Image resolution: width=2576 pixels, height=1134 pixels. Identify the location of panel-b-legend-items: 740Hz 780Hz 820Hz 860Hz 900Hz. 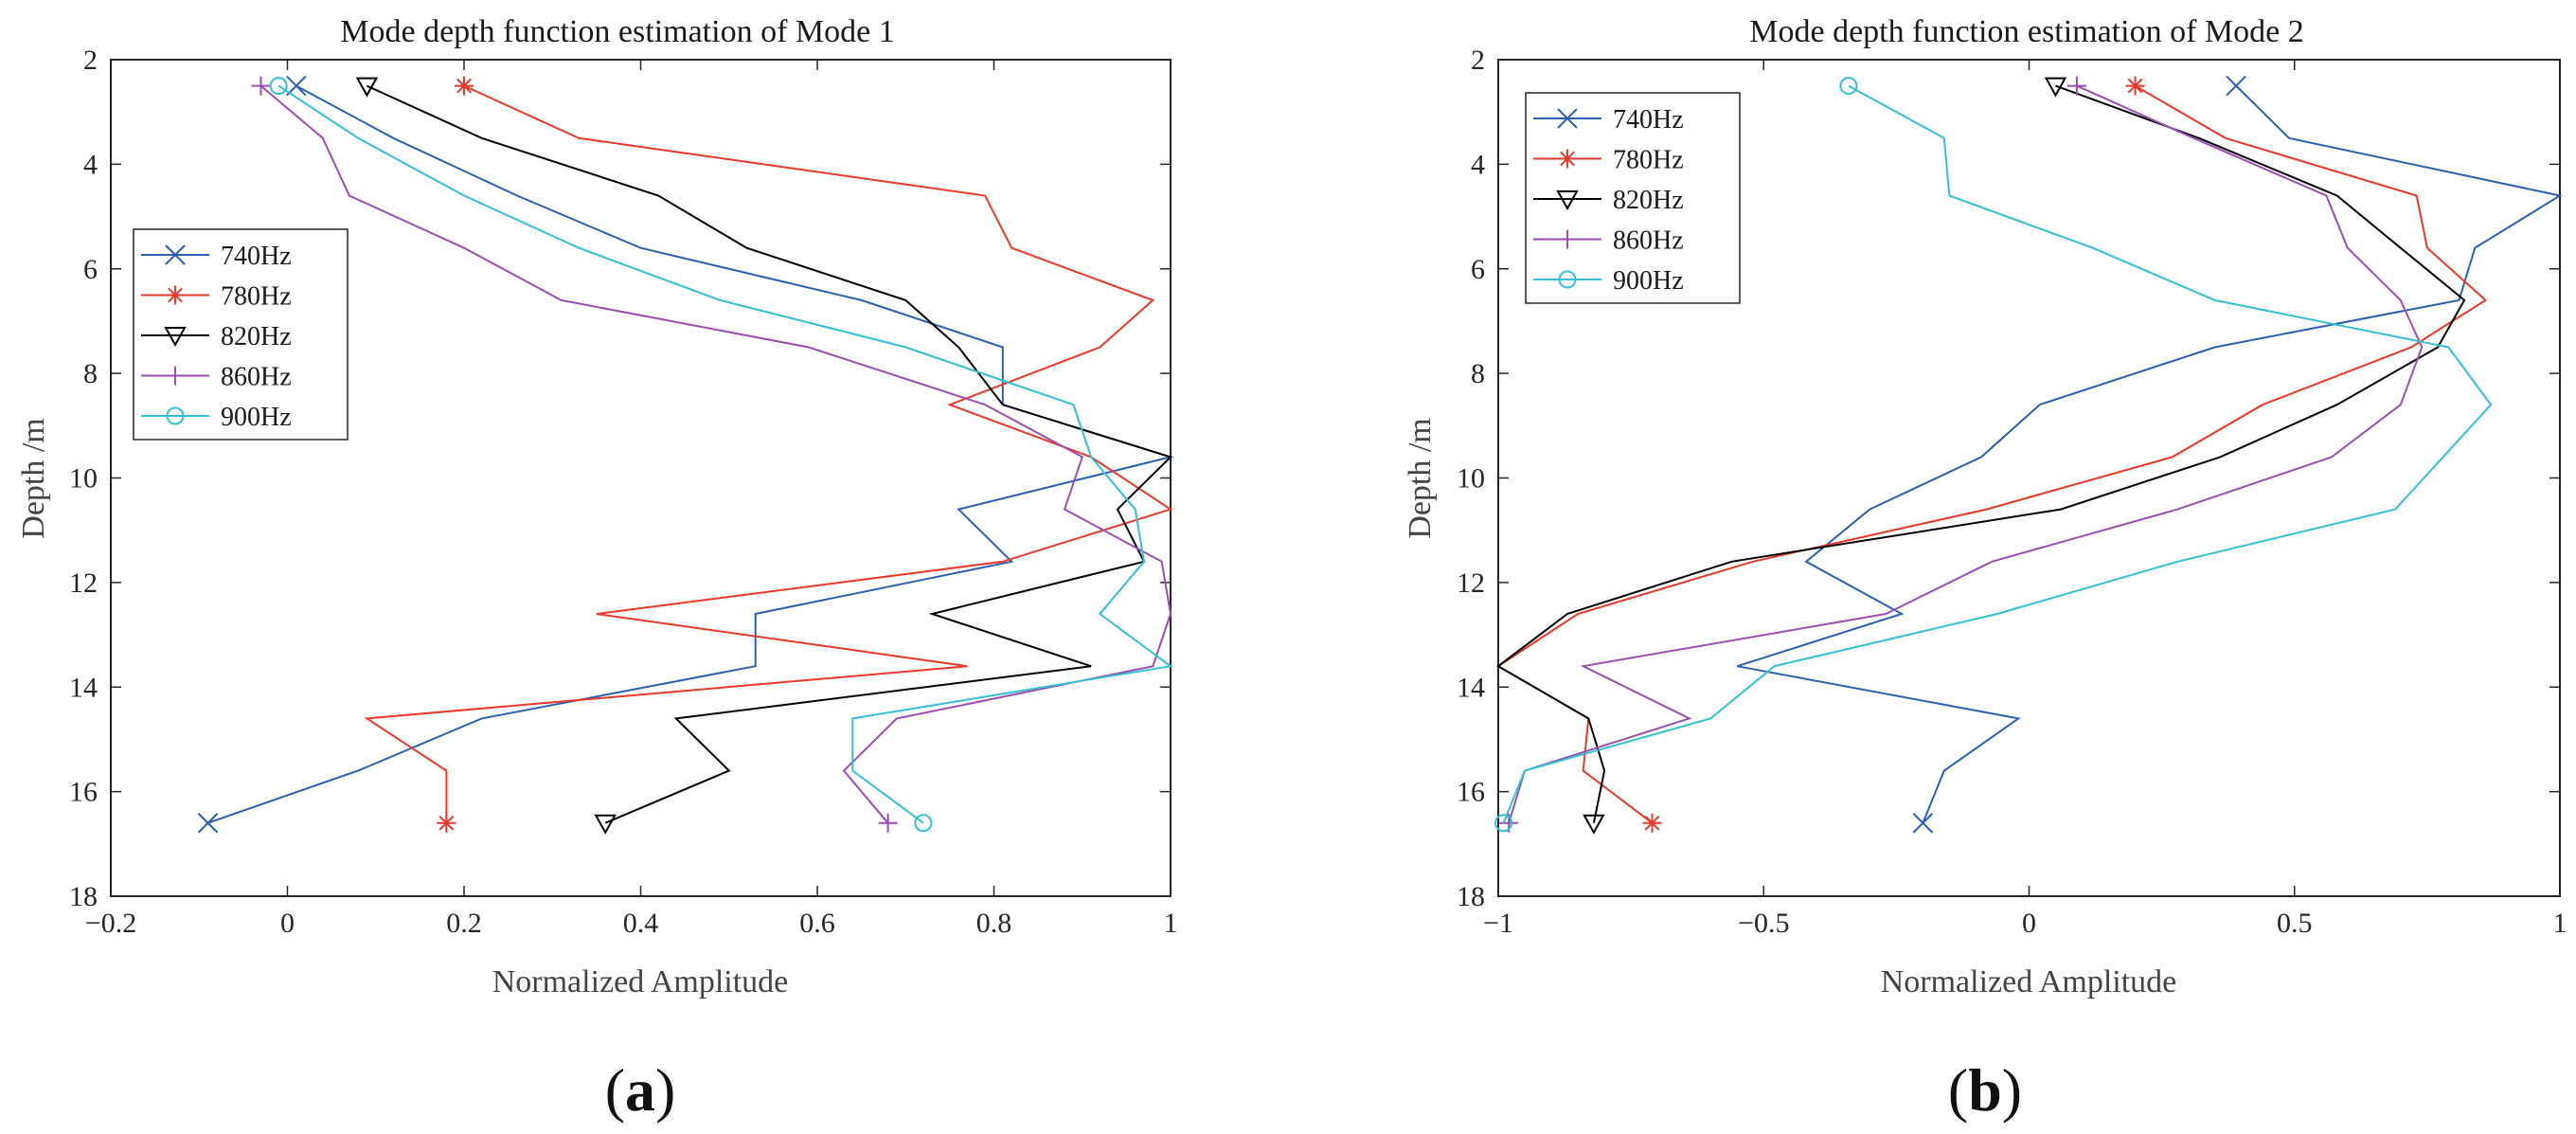
(1608, 200).